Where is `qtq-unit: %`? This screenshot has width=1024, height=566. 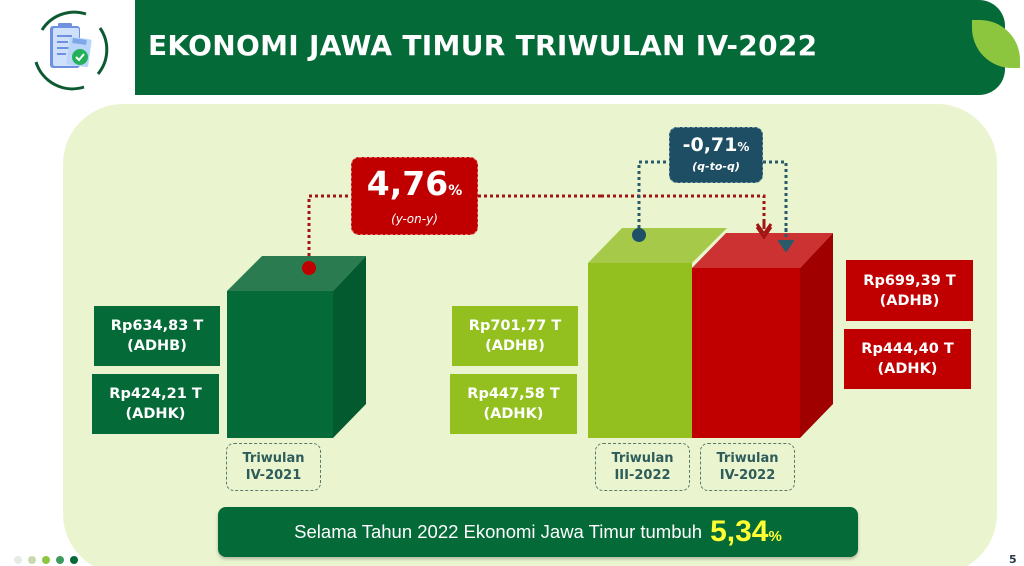
qtq-unit: % is located at coordinates (743, 147).